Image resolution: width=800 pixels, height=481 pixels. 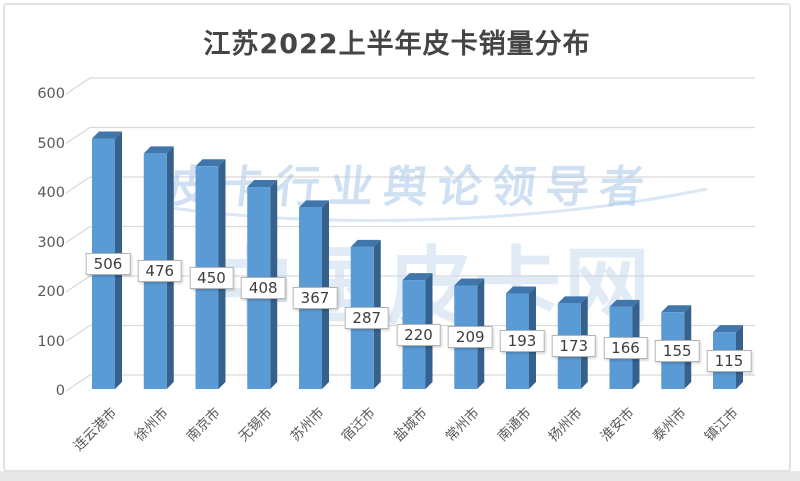 What do you see at coordinates (263, 288) in the screenshot?
I see `bar-value-label: 408` at bounding box center [263, 288].